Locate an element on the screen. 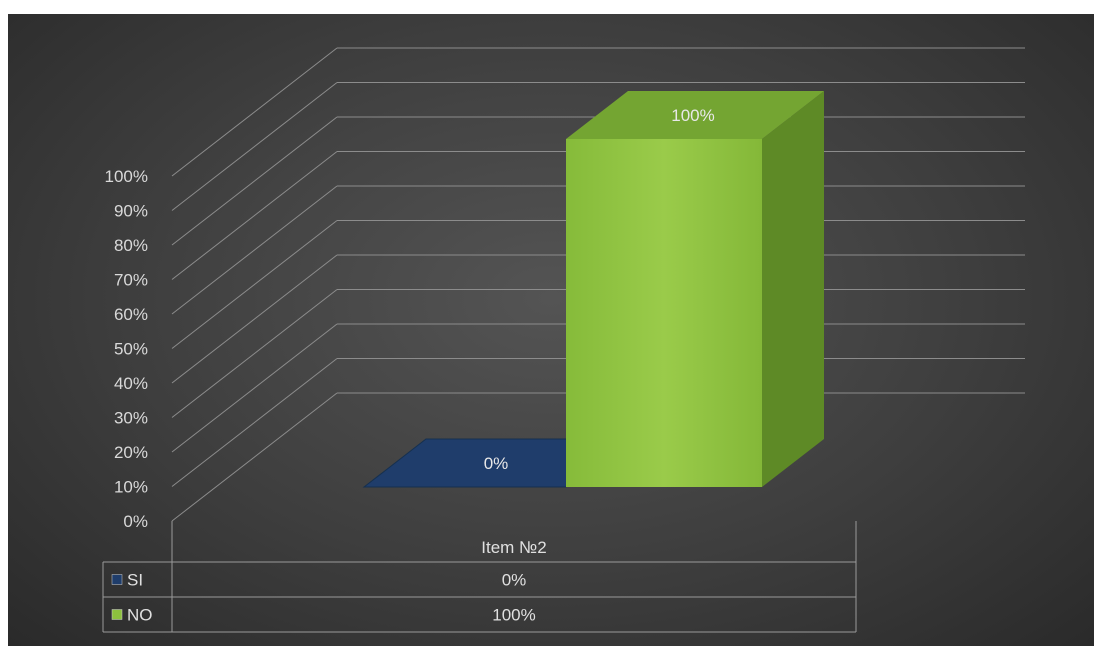 The height and width of the screenshot is (646, 1094). legend-swatch-si is located at coordinates (117, 579).